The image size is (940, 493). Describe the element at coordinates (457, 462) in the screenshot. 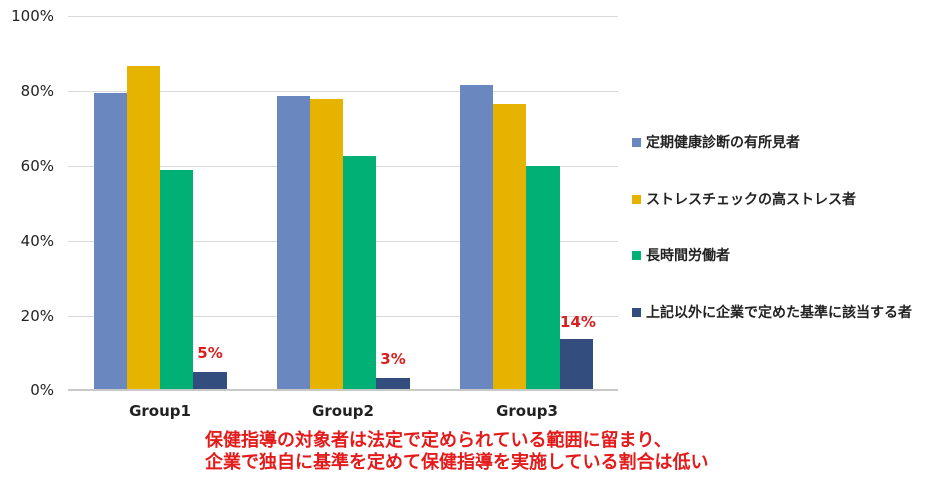

I see `conclusion-line-2: 企業で独自に基準を定めて保健指導を実施している割合は低い` at that location.